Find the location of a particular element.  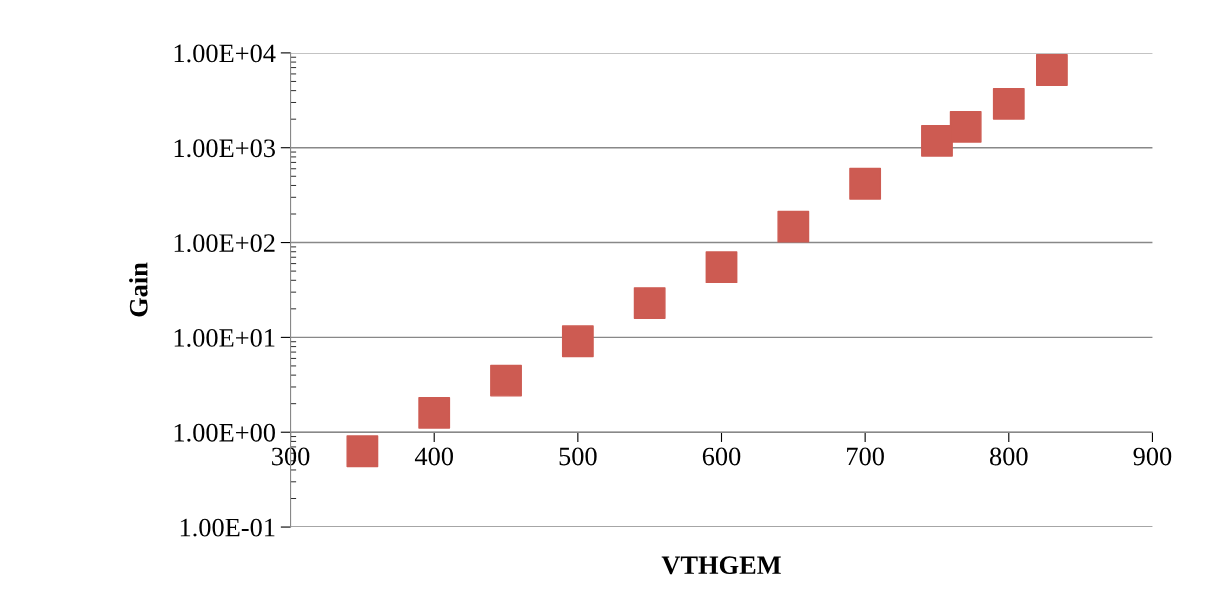

y-tick-label: 1.00E+02 is located at coordinates (224, 243).